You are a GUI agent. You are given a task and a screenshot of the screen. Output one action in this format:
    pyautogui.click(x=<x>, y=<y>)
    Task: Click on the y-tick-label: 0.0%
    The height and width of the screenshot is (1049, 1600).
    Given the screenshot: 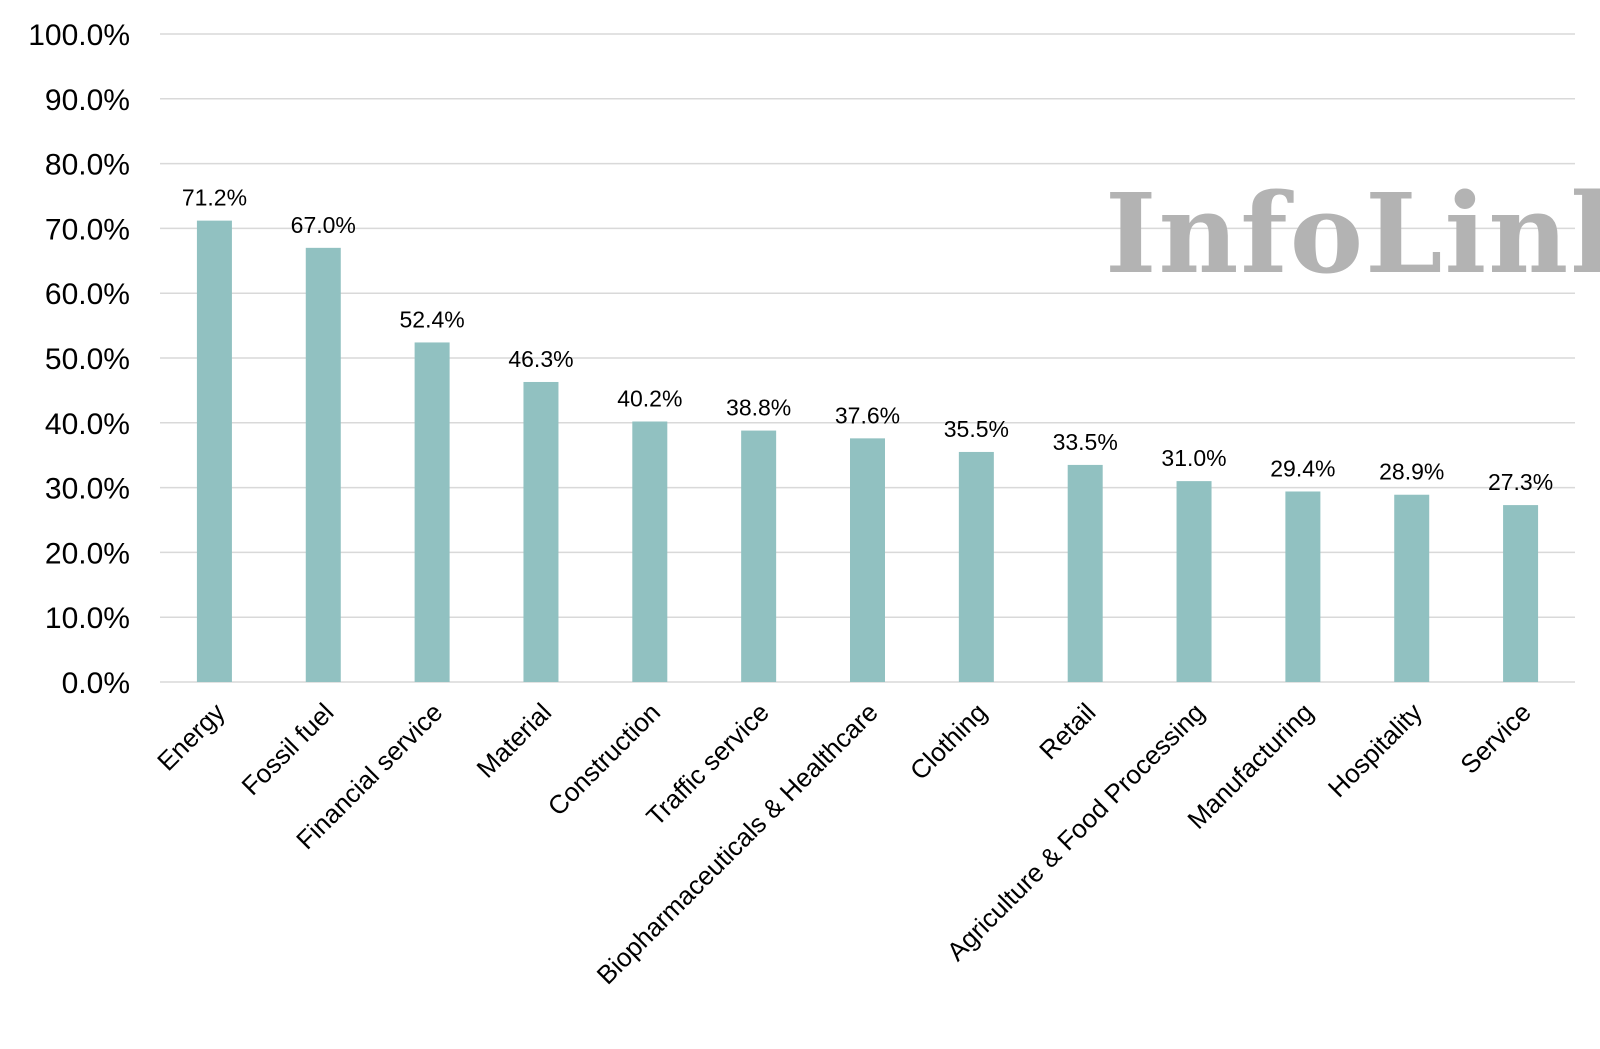 What is the action you would take?
    pyautogui.click(x=96, y=683)
    